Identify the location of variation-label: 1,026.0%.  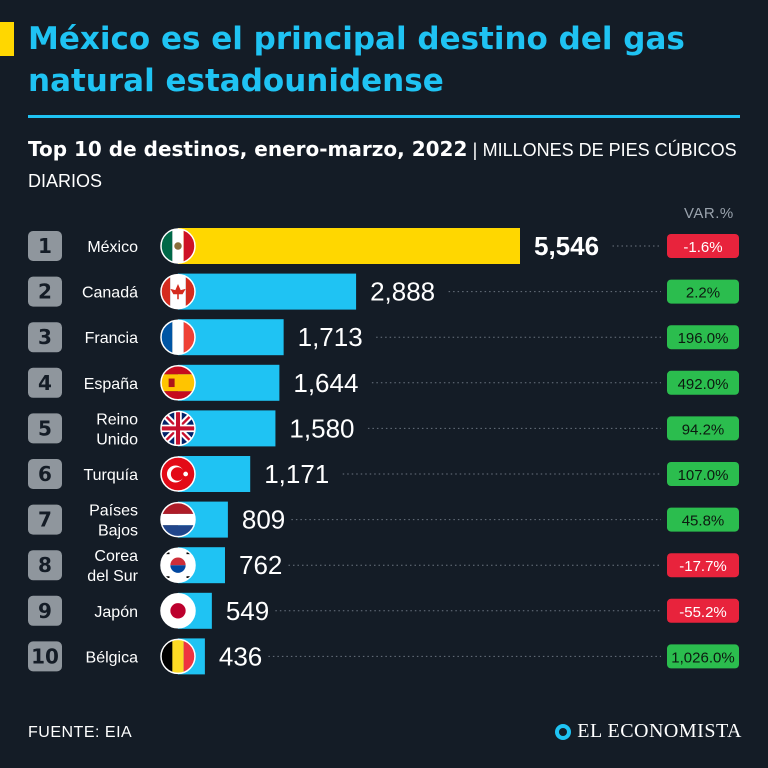
(702, 657).